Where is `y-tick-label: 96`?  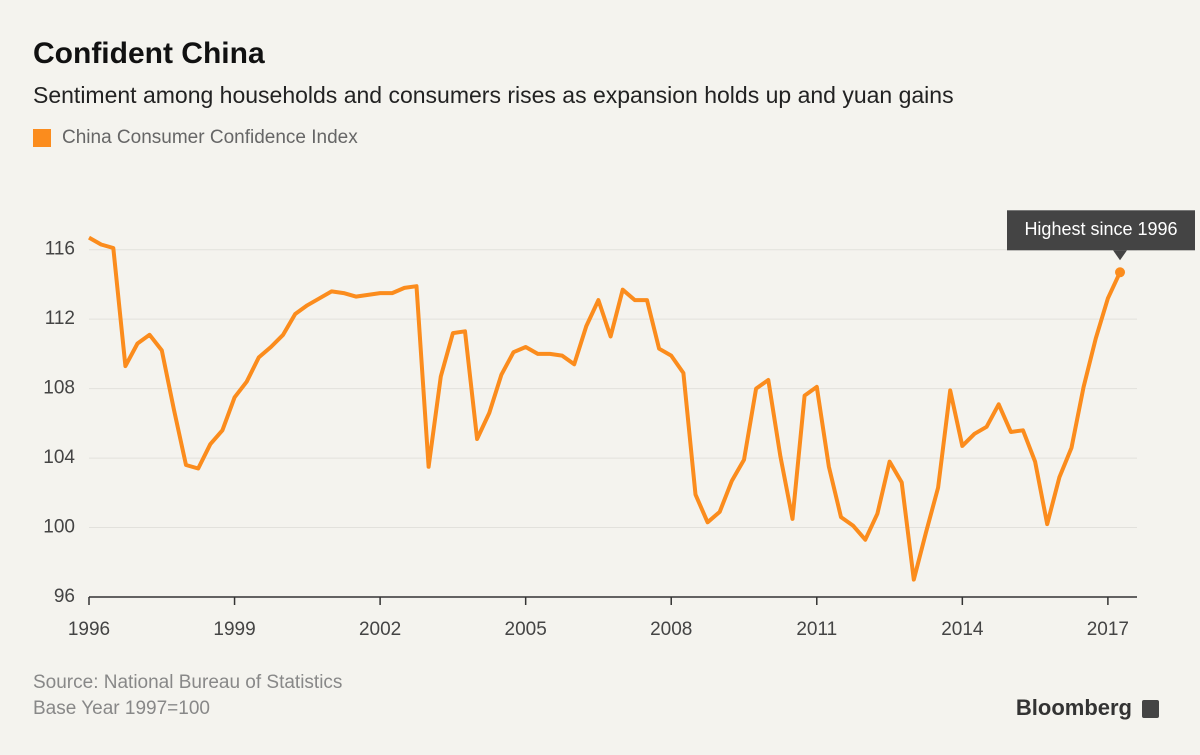 y-tick-label: 96 is located at coordinates (64, 596).